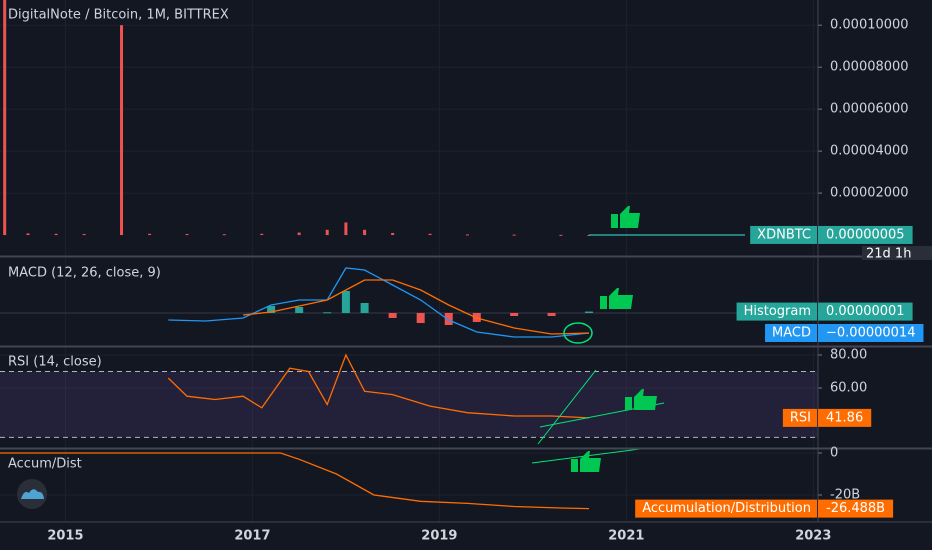 This screenshot has height=550, width=932. I want to click on x-tick-label: 2015, so click(65, 536).